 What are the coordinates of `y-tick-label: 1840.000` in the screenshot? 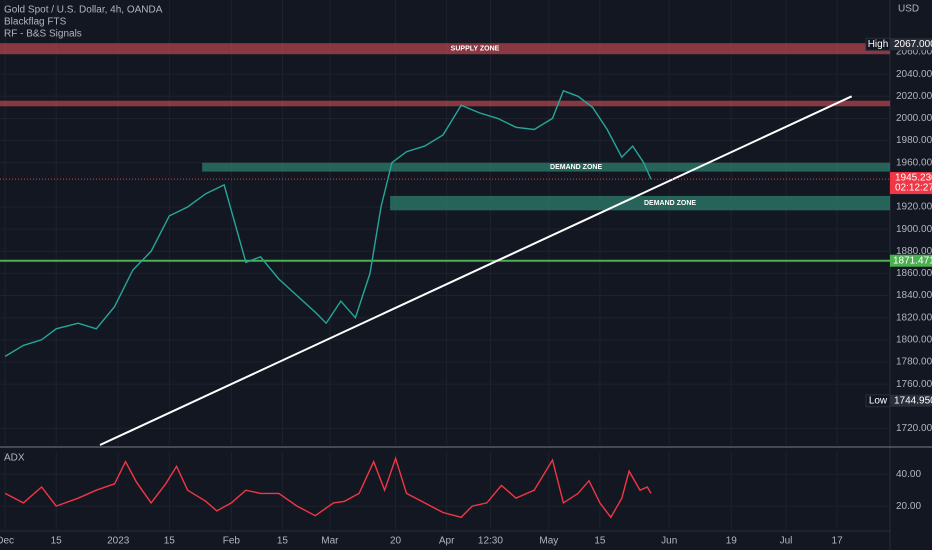 It's located at (914, 295).